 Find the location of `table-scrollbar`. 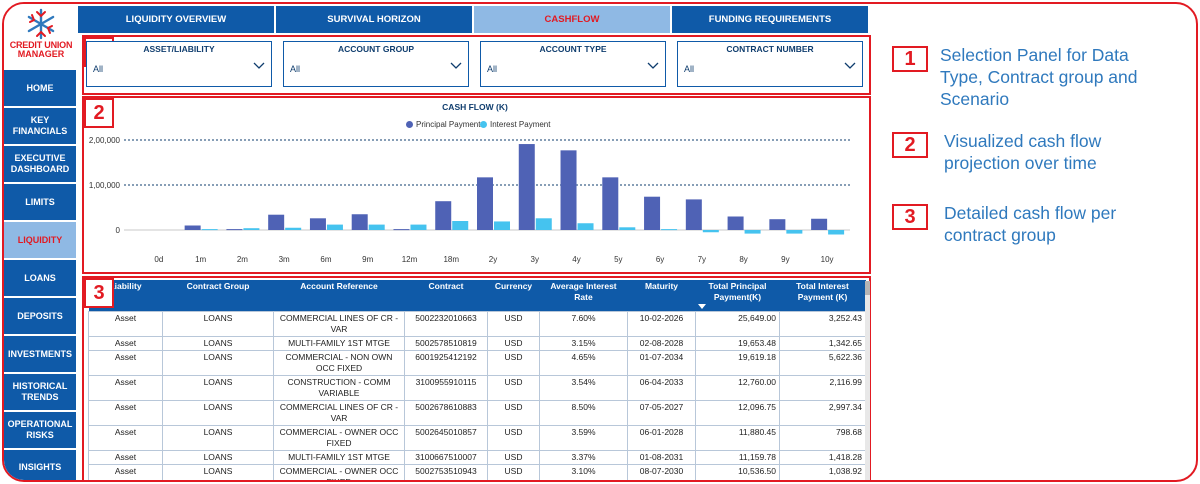

table-scrollbar is located at coordinates (867, 380).